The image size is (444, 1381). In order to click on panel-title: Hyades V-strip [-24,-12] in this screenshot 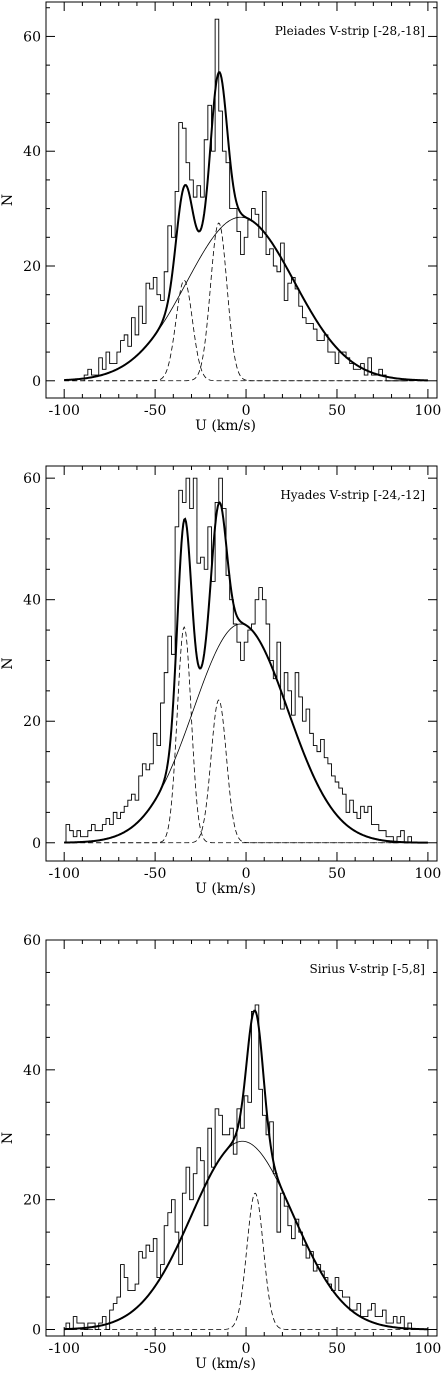, I will do `click(352, 495)`.